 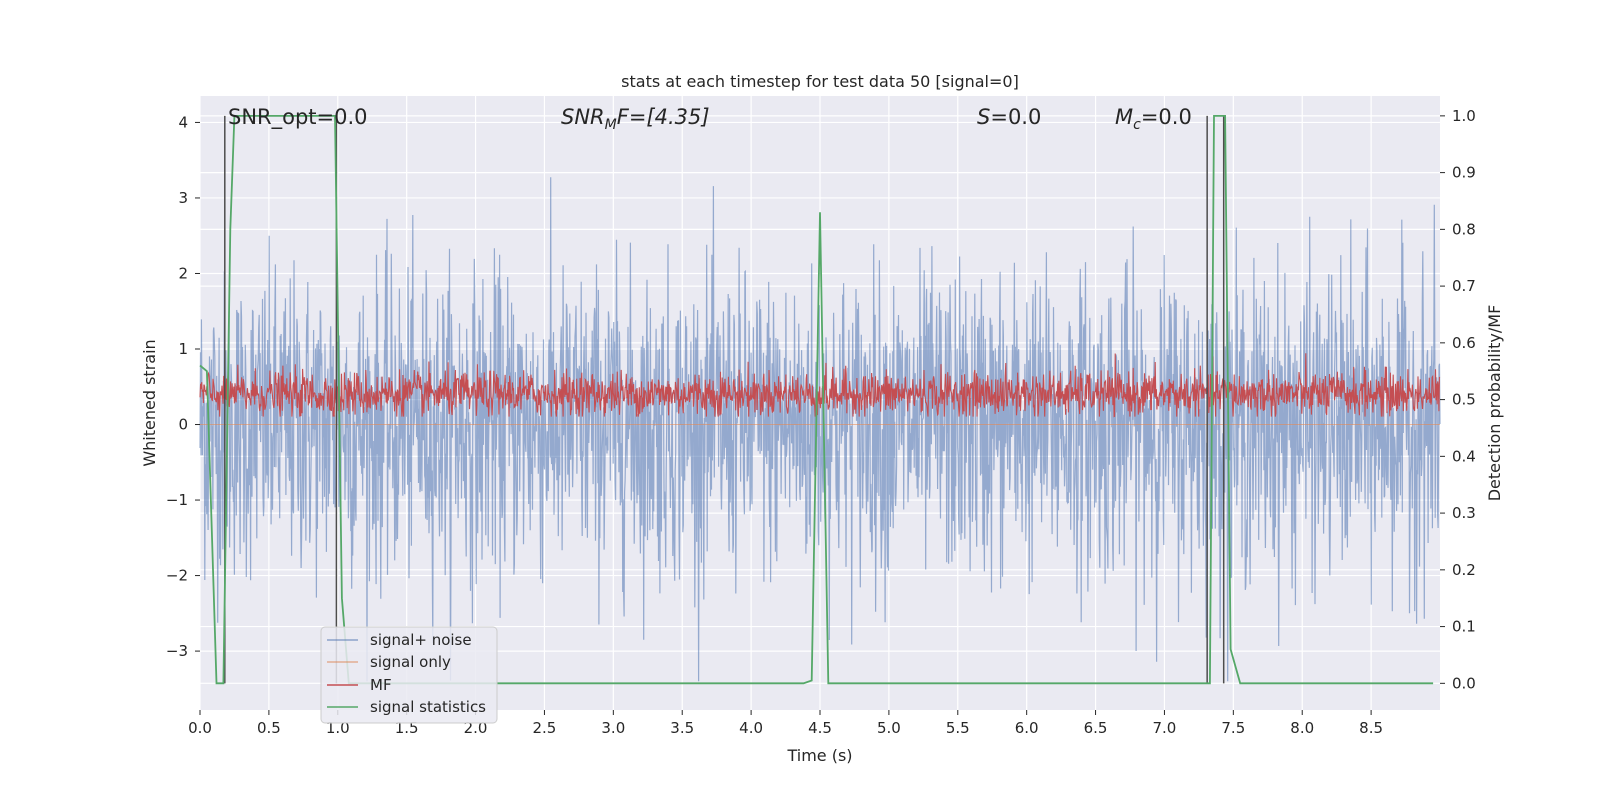 What do you see at coordinates (269, 728) in the screenshot?
I see `x-tick-label: 0.5` at bounding box center [269, 728].